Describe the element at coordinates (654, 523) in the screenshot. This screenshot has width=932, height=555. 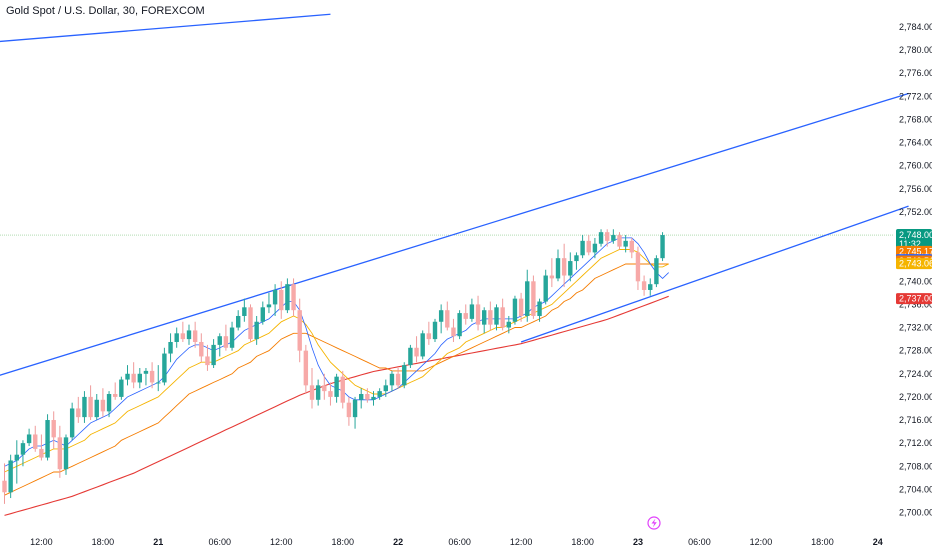
I see `lightning-icon` at that location.